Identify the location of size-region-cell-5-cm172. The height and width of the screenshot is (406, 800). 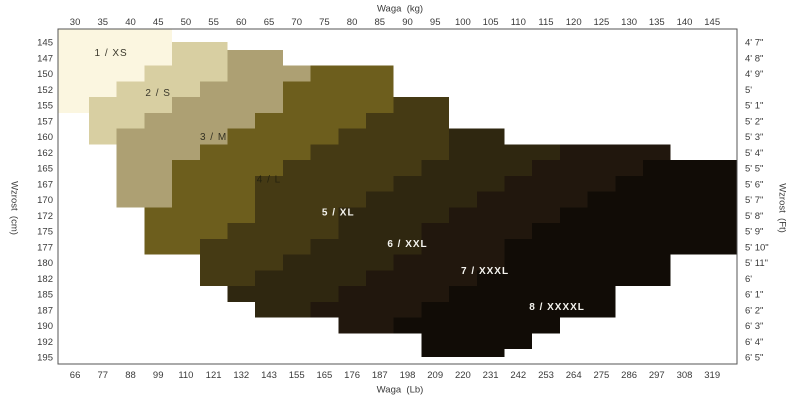
(297, 215).